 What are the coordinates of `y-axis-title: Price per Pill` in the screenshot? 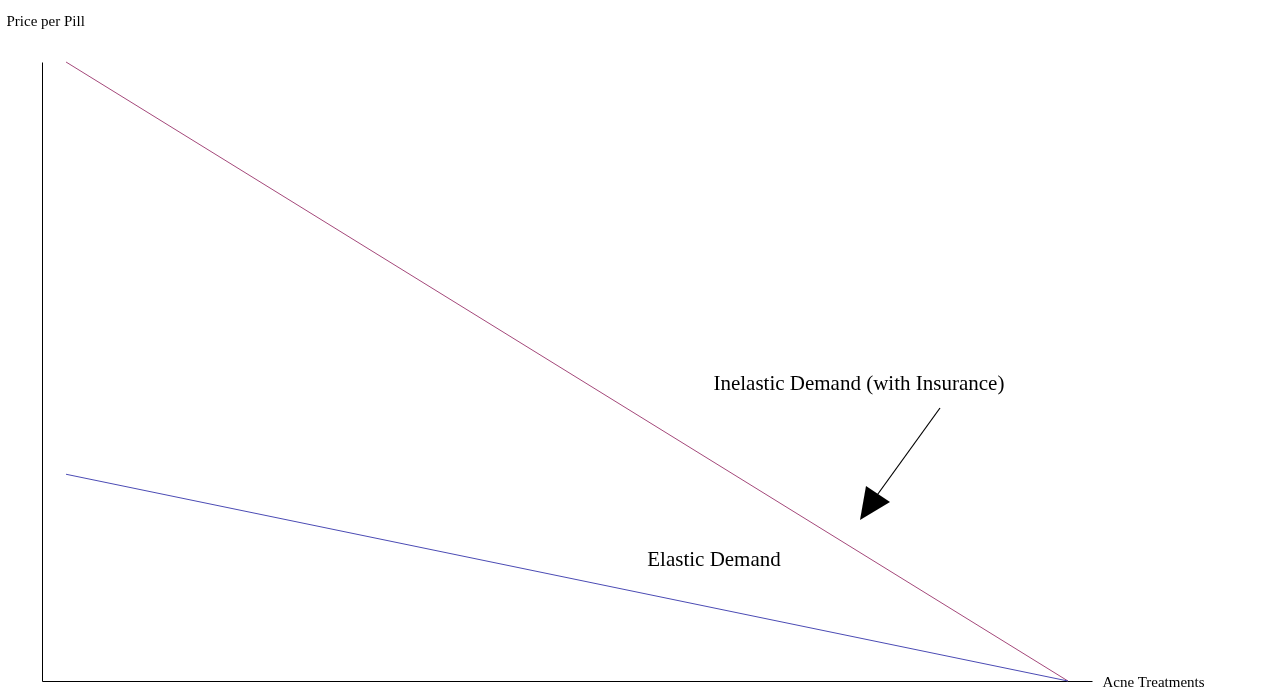 It's located at (45, 20).